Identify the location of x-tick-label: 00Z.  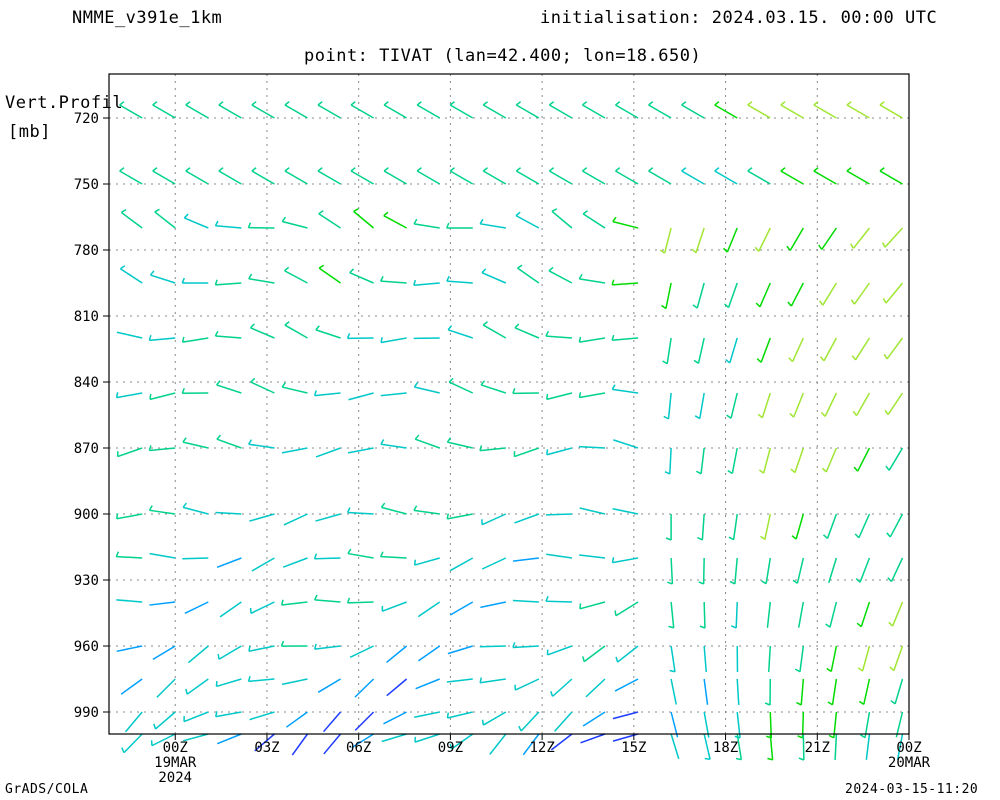
(908, 748).